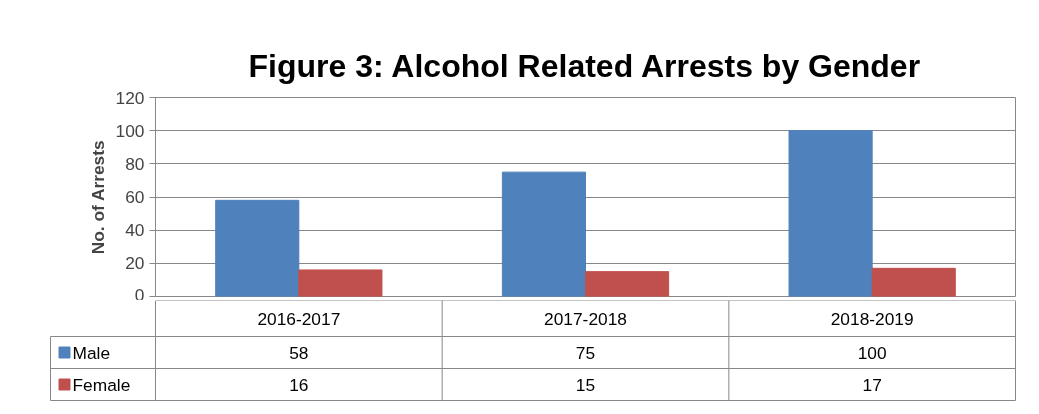  What do you see at coordinates (135, 197) in the screenshot?
I see `y-tick-label: 60` at bounding box center [135, 197].